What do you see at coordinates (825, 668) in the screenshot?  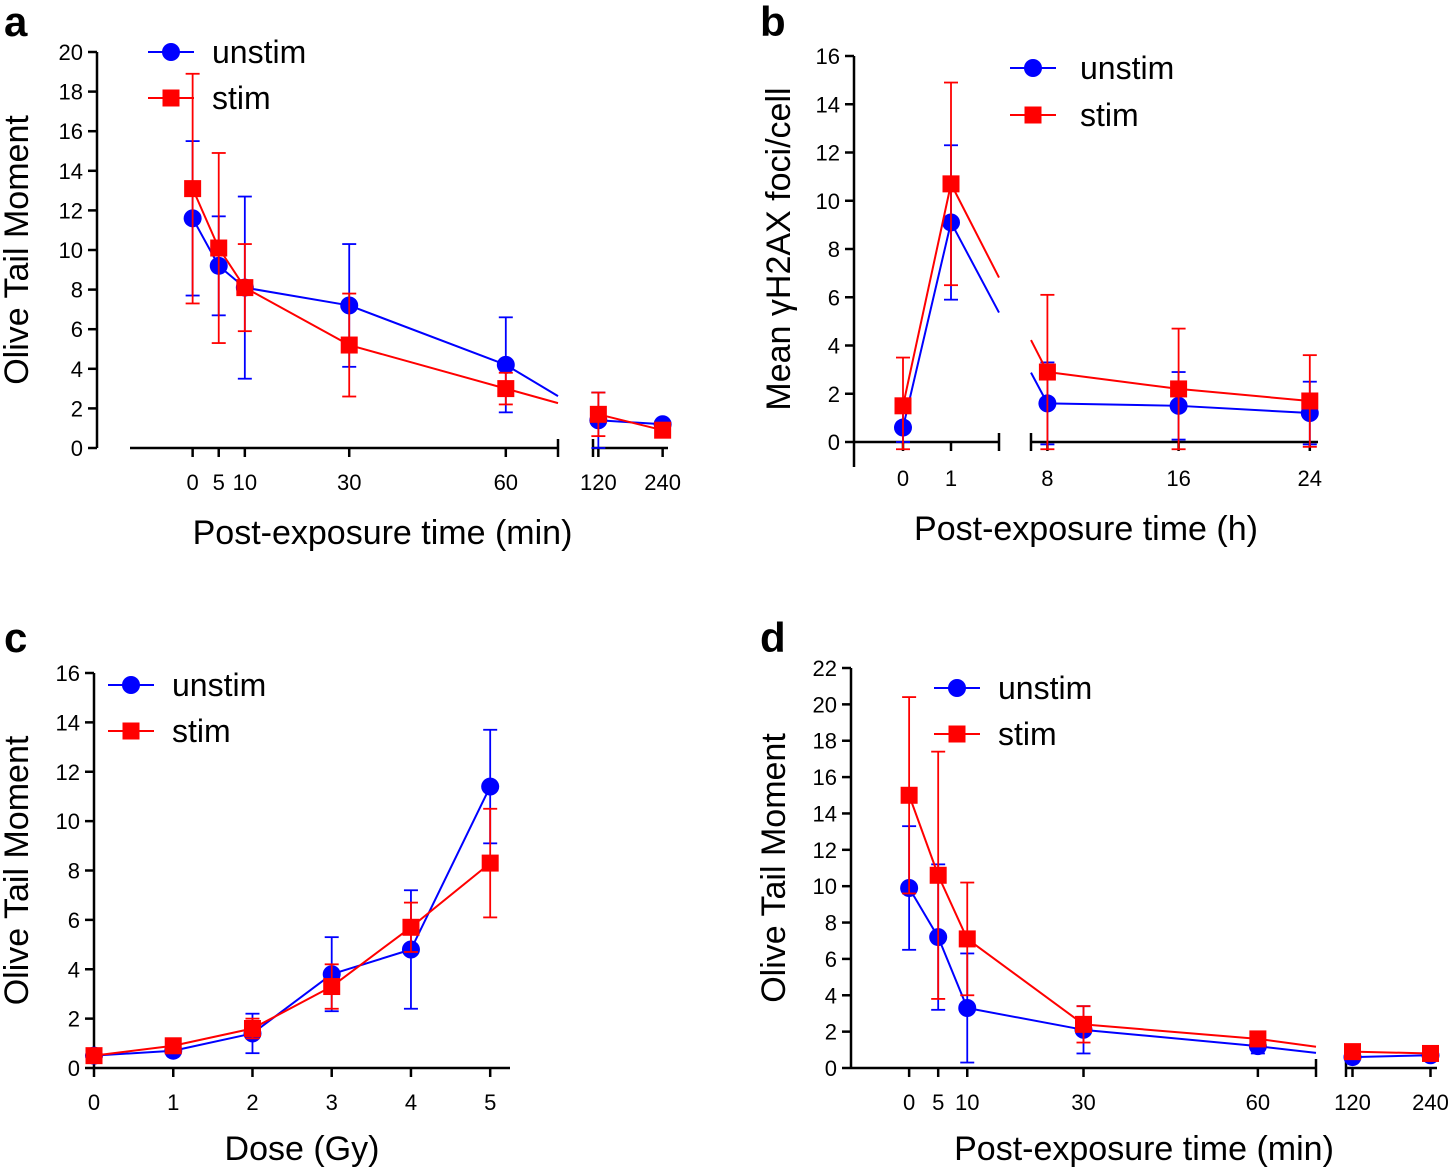 I see `y-tick-label: 22` at bounding box center [825, 668].